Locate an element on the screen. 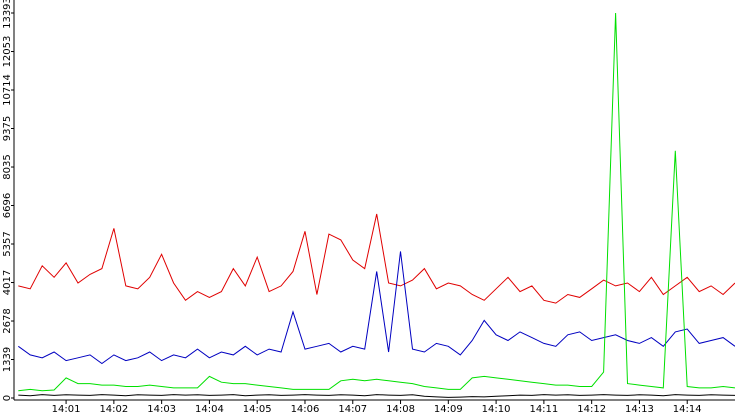 This screenshot has width=735, height=415. y-tick-label: 9375 is located at coordinates (7, 128).